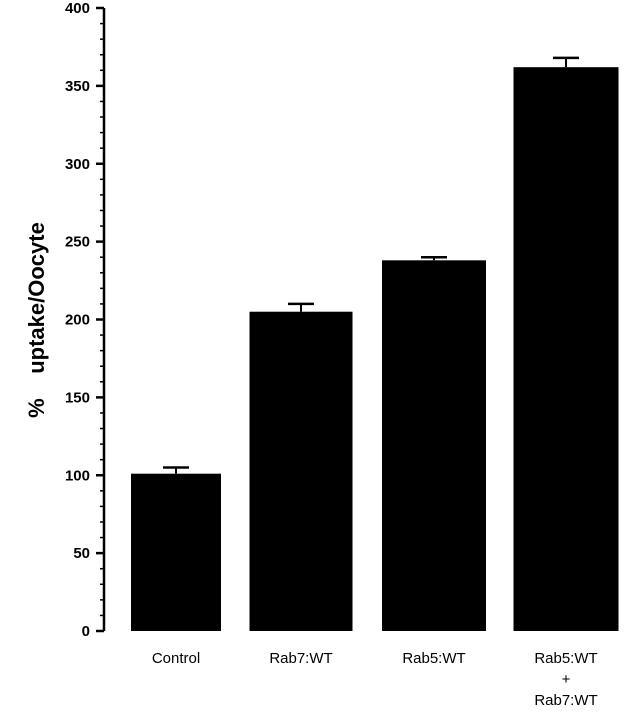 The image size is (643, 719). Describe the element at coordinates (77, 397) in the screenshot. I see `y-tick-label: 150` at that location.